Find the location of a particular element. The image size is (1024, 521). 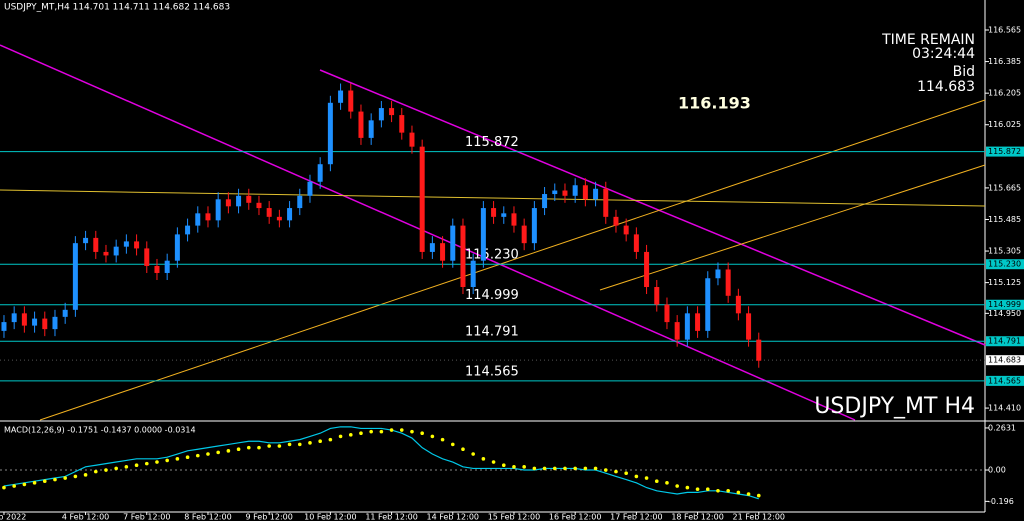

level-label: 114.999 is located at coordinates (492, 295).